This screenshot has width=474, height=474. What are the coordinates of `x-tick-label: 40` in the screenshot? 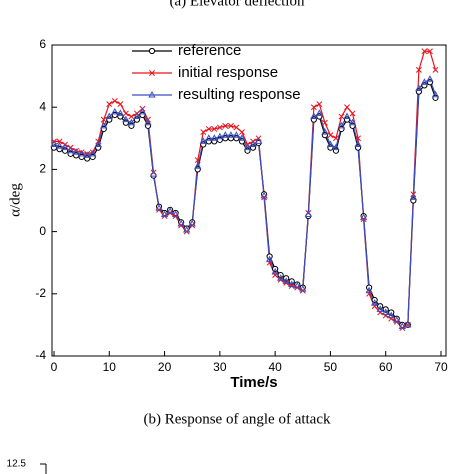 It's located at (275, 367).